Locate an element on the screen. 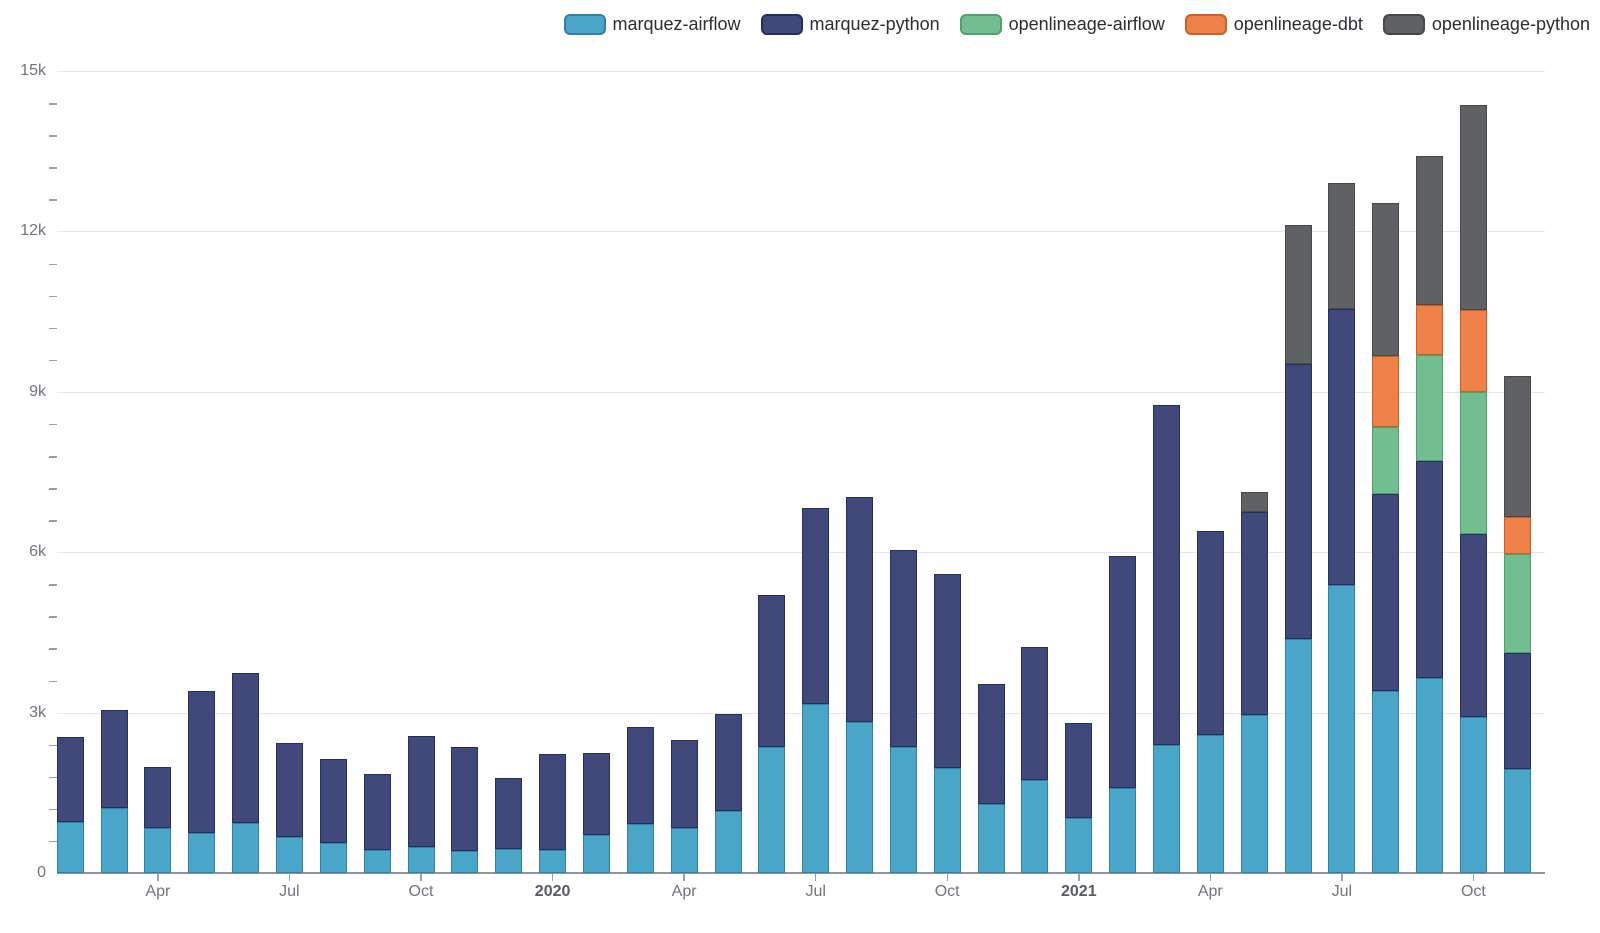 Image resolution: width=1600 pixels, height=933 pixels. x-axis-label-Oct: Oct is located at coordinates (1473, 891).